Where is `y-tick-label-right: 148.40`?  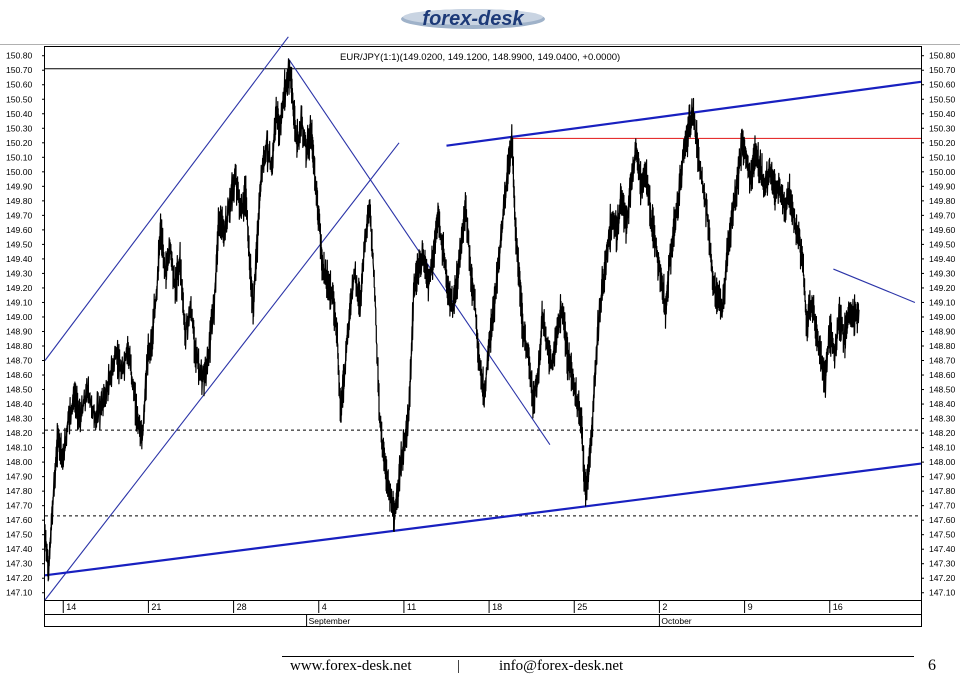 y-tick-label-right: 148.40 is located at coordinates (942, 404).